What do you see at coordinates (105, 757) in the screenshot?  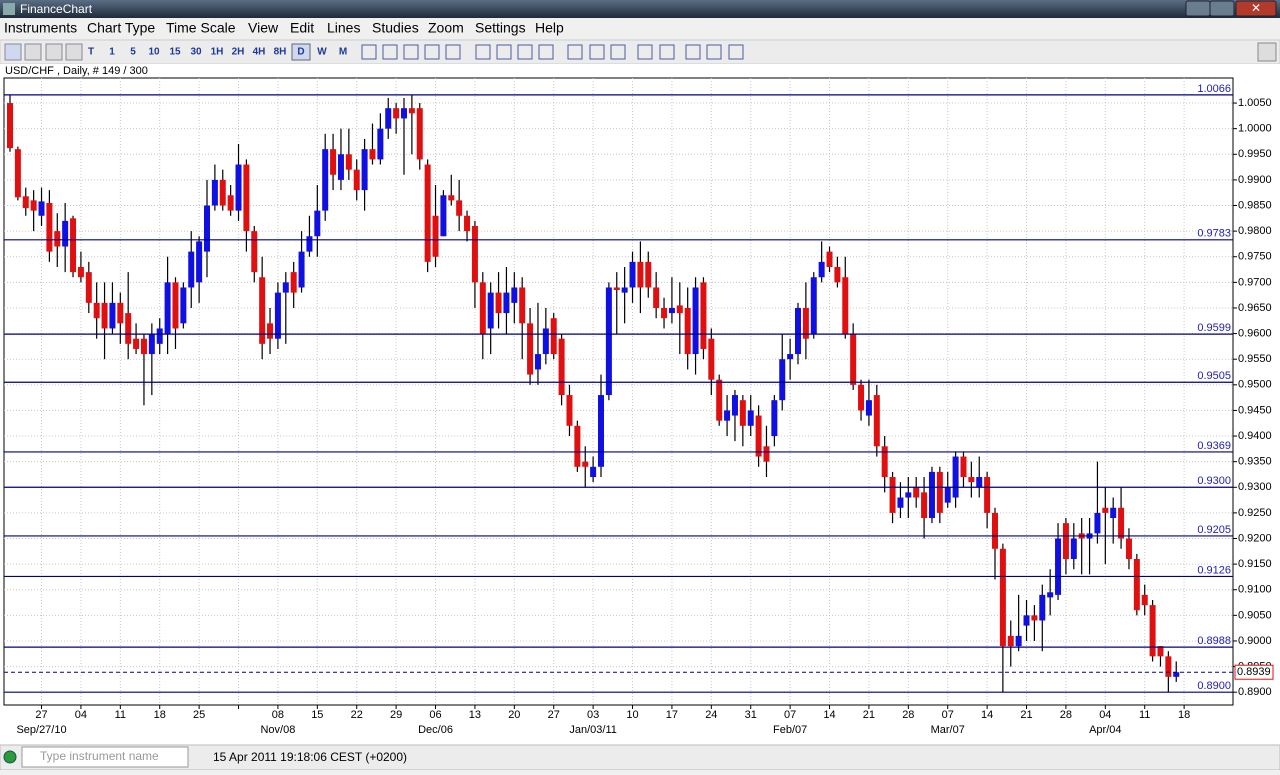 I see `instrument-search` at bounding box center [105, 757].